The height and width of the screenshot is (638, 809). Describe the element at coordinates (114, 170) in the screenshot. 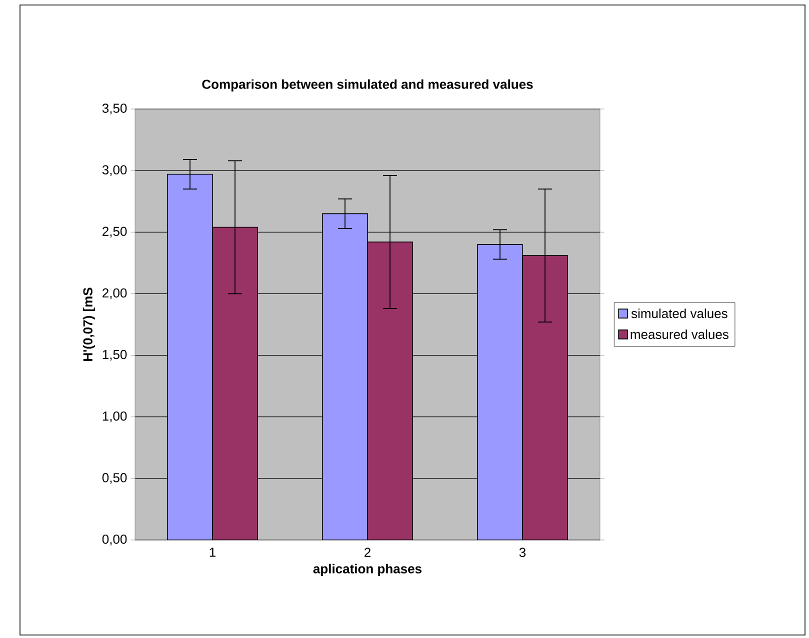

I see `y-tick-label: 3,00` at that location.